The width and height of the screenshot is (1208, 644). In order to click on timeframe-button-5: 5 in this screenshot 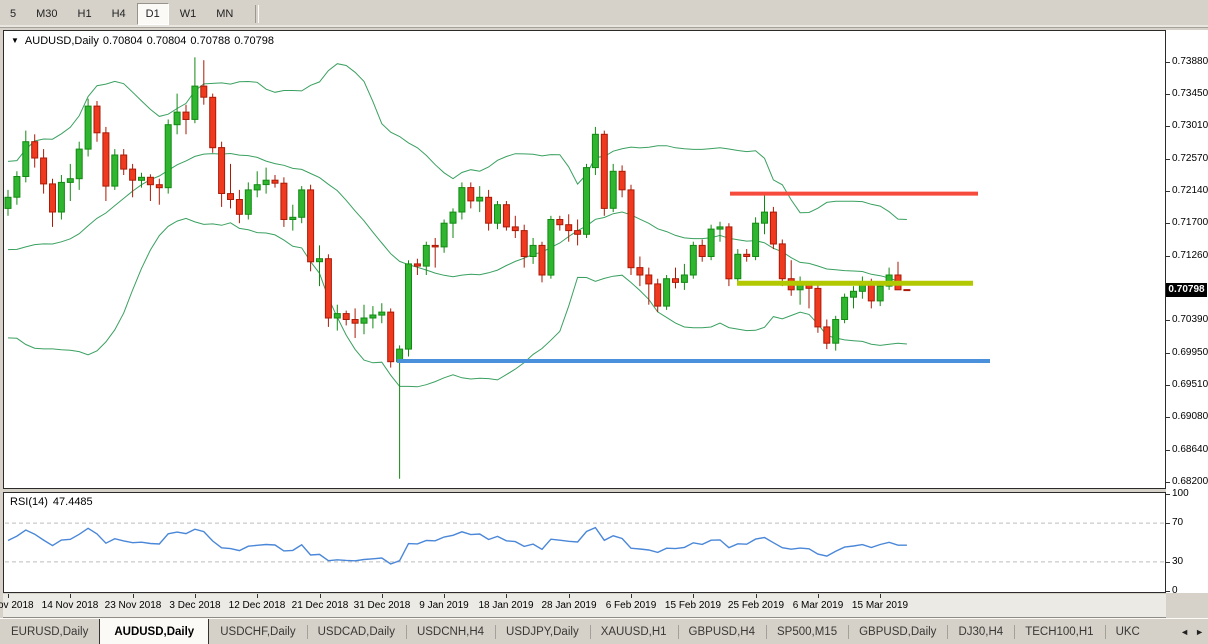, I will do `click(13, 13)`.